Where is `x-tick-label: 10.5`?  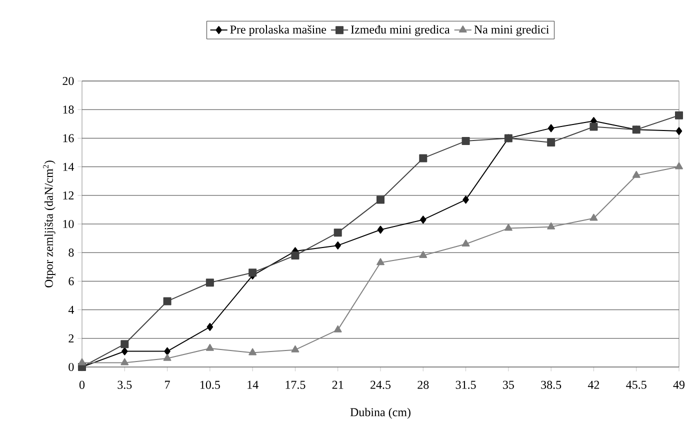 x-tick-label: 10.5 is located at coordinates (210, 384).